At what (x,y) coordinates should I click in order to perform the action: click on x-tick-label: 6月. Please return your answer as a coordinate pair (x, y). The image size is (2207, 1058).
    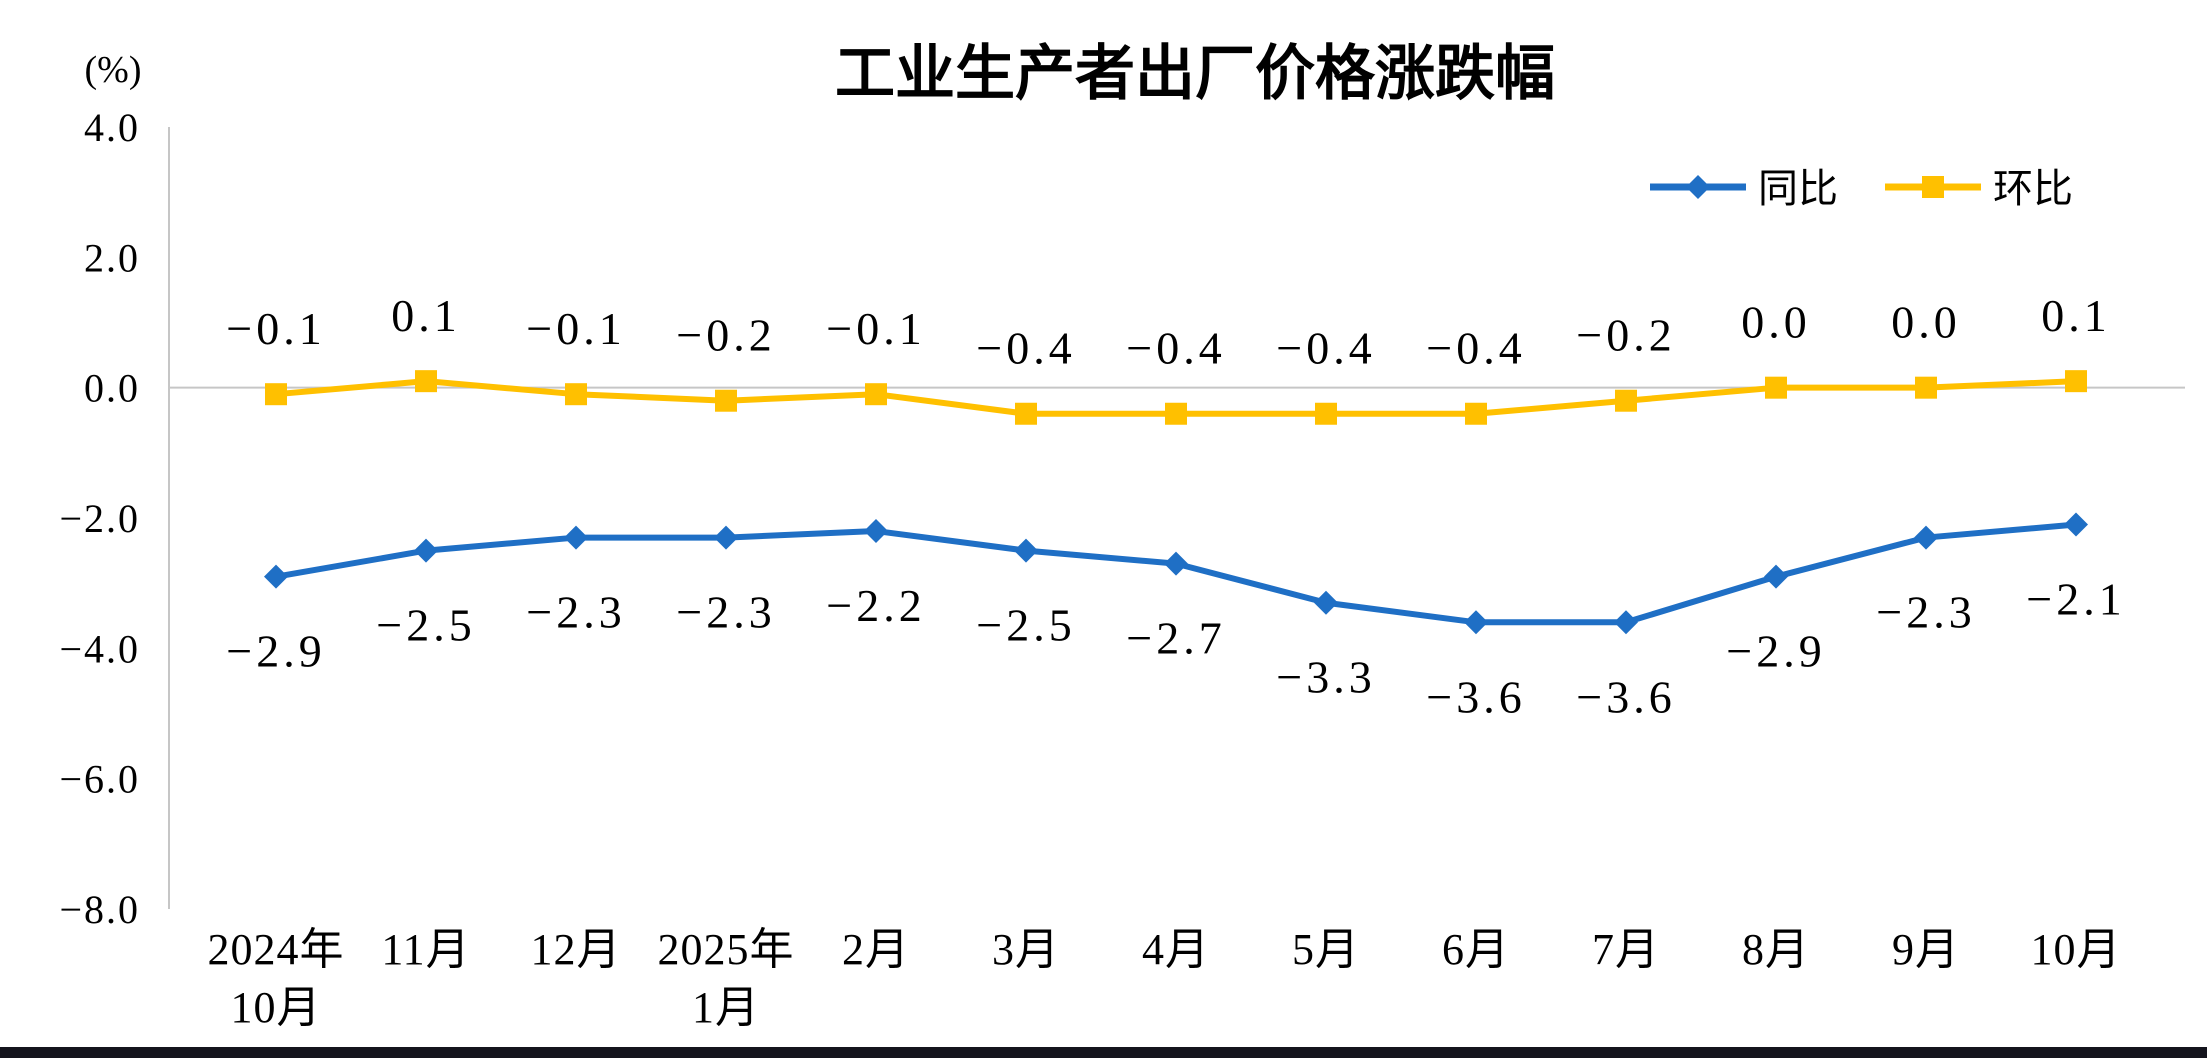
    Looking at the image, I should click on (1476, 949).